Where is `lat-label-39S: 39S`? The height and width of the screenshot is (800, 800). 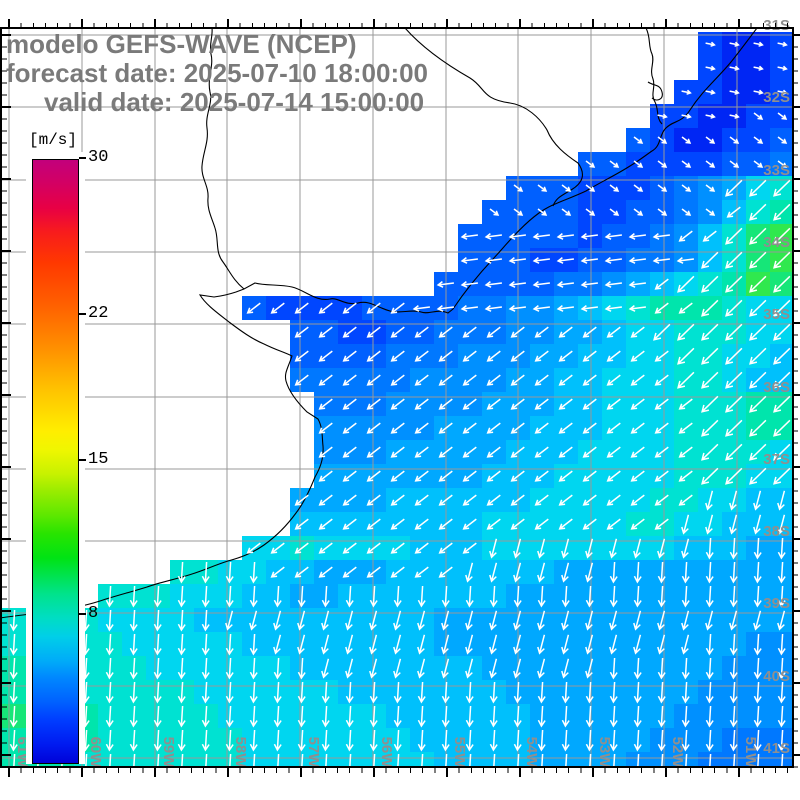
lat-label-39S: 39S is located at coordinates (776, 603).